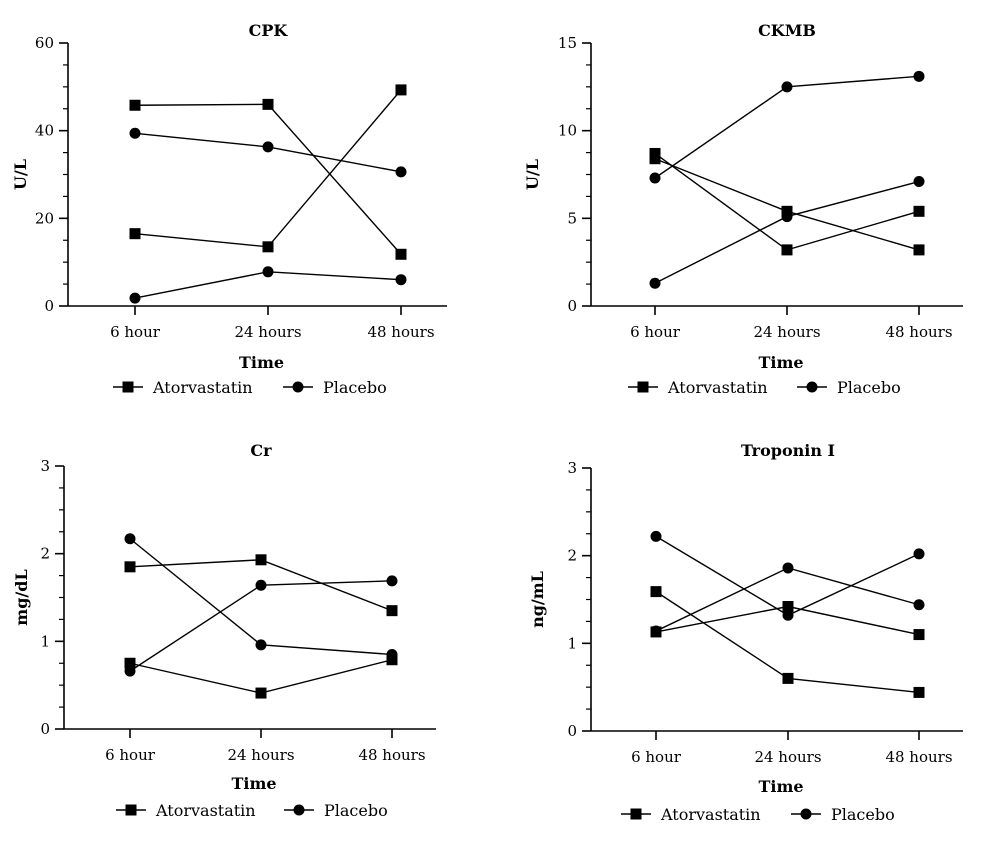 The height and width of the screenshot is (841, 1000). What do you see at coordinates (44, 218) in the screenshot?
I see `y-tick-label: 20` at bounding box center [44, 218].